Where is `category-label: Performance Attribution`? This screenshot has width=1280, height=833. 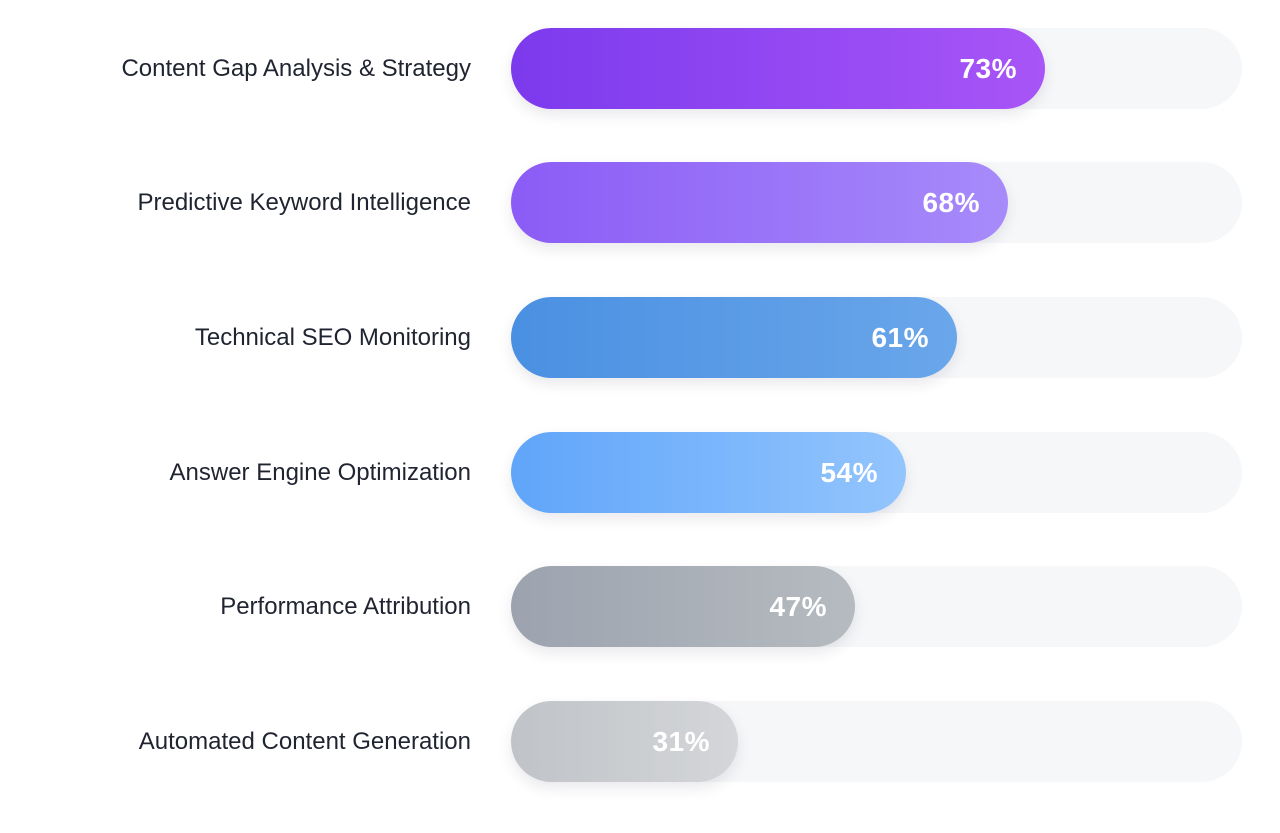
category-label: Performance Attribution is located at coordinates (345, 606).